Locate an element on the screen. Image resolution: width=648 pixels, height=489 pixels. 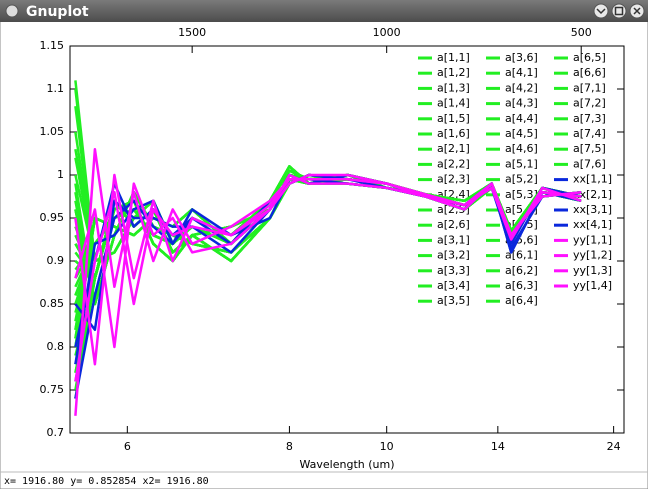
legend-label: a[4,2] is located at coordinates (521, 87).